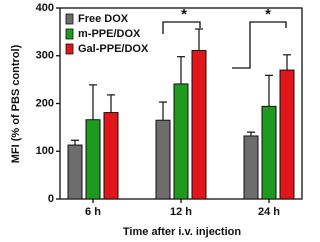 The height and width of the screenshot is (242, 320). What do you see at coordinates (109, 34) in the screenshot?
I see `legend-label: m-PPE/DOX` at bounding box center [109, 34].